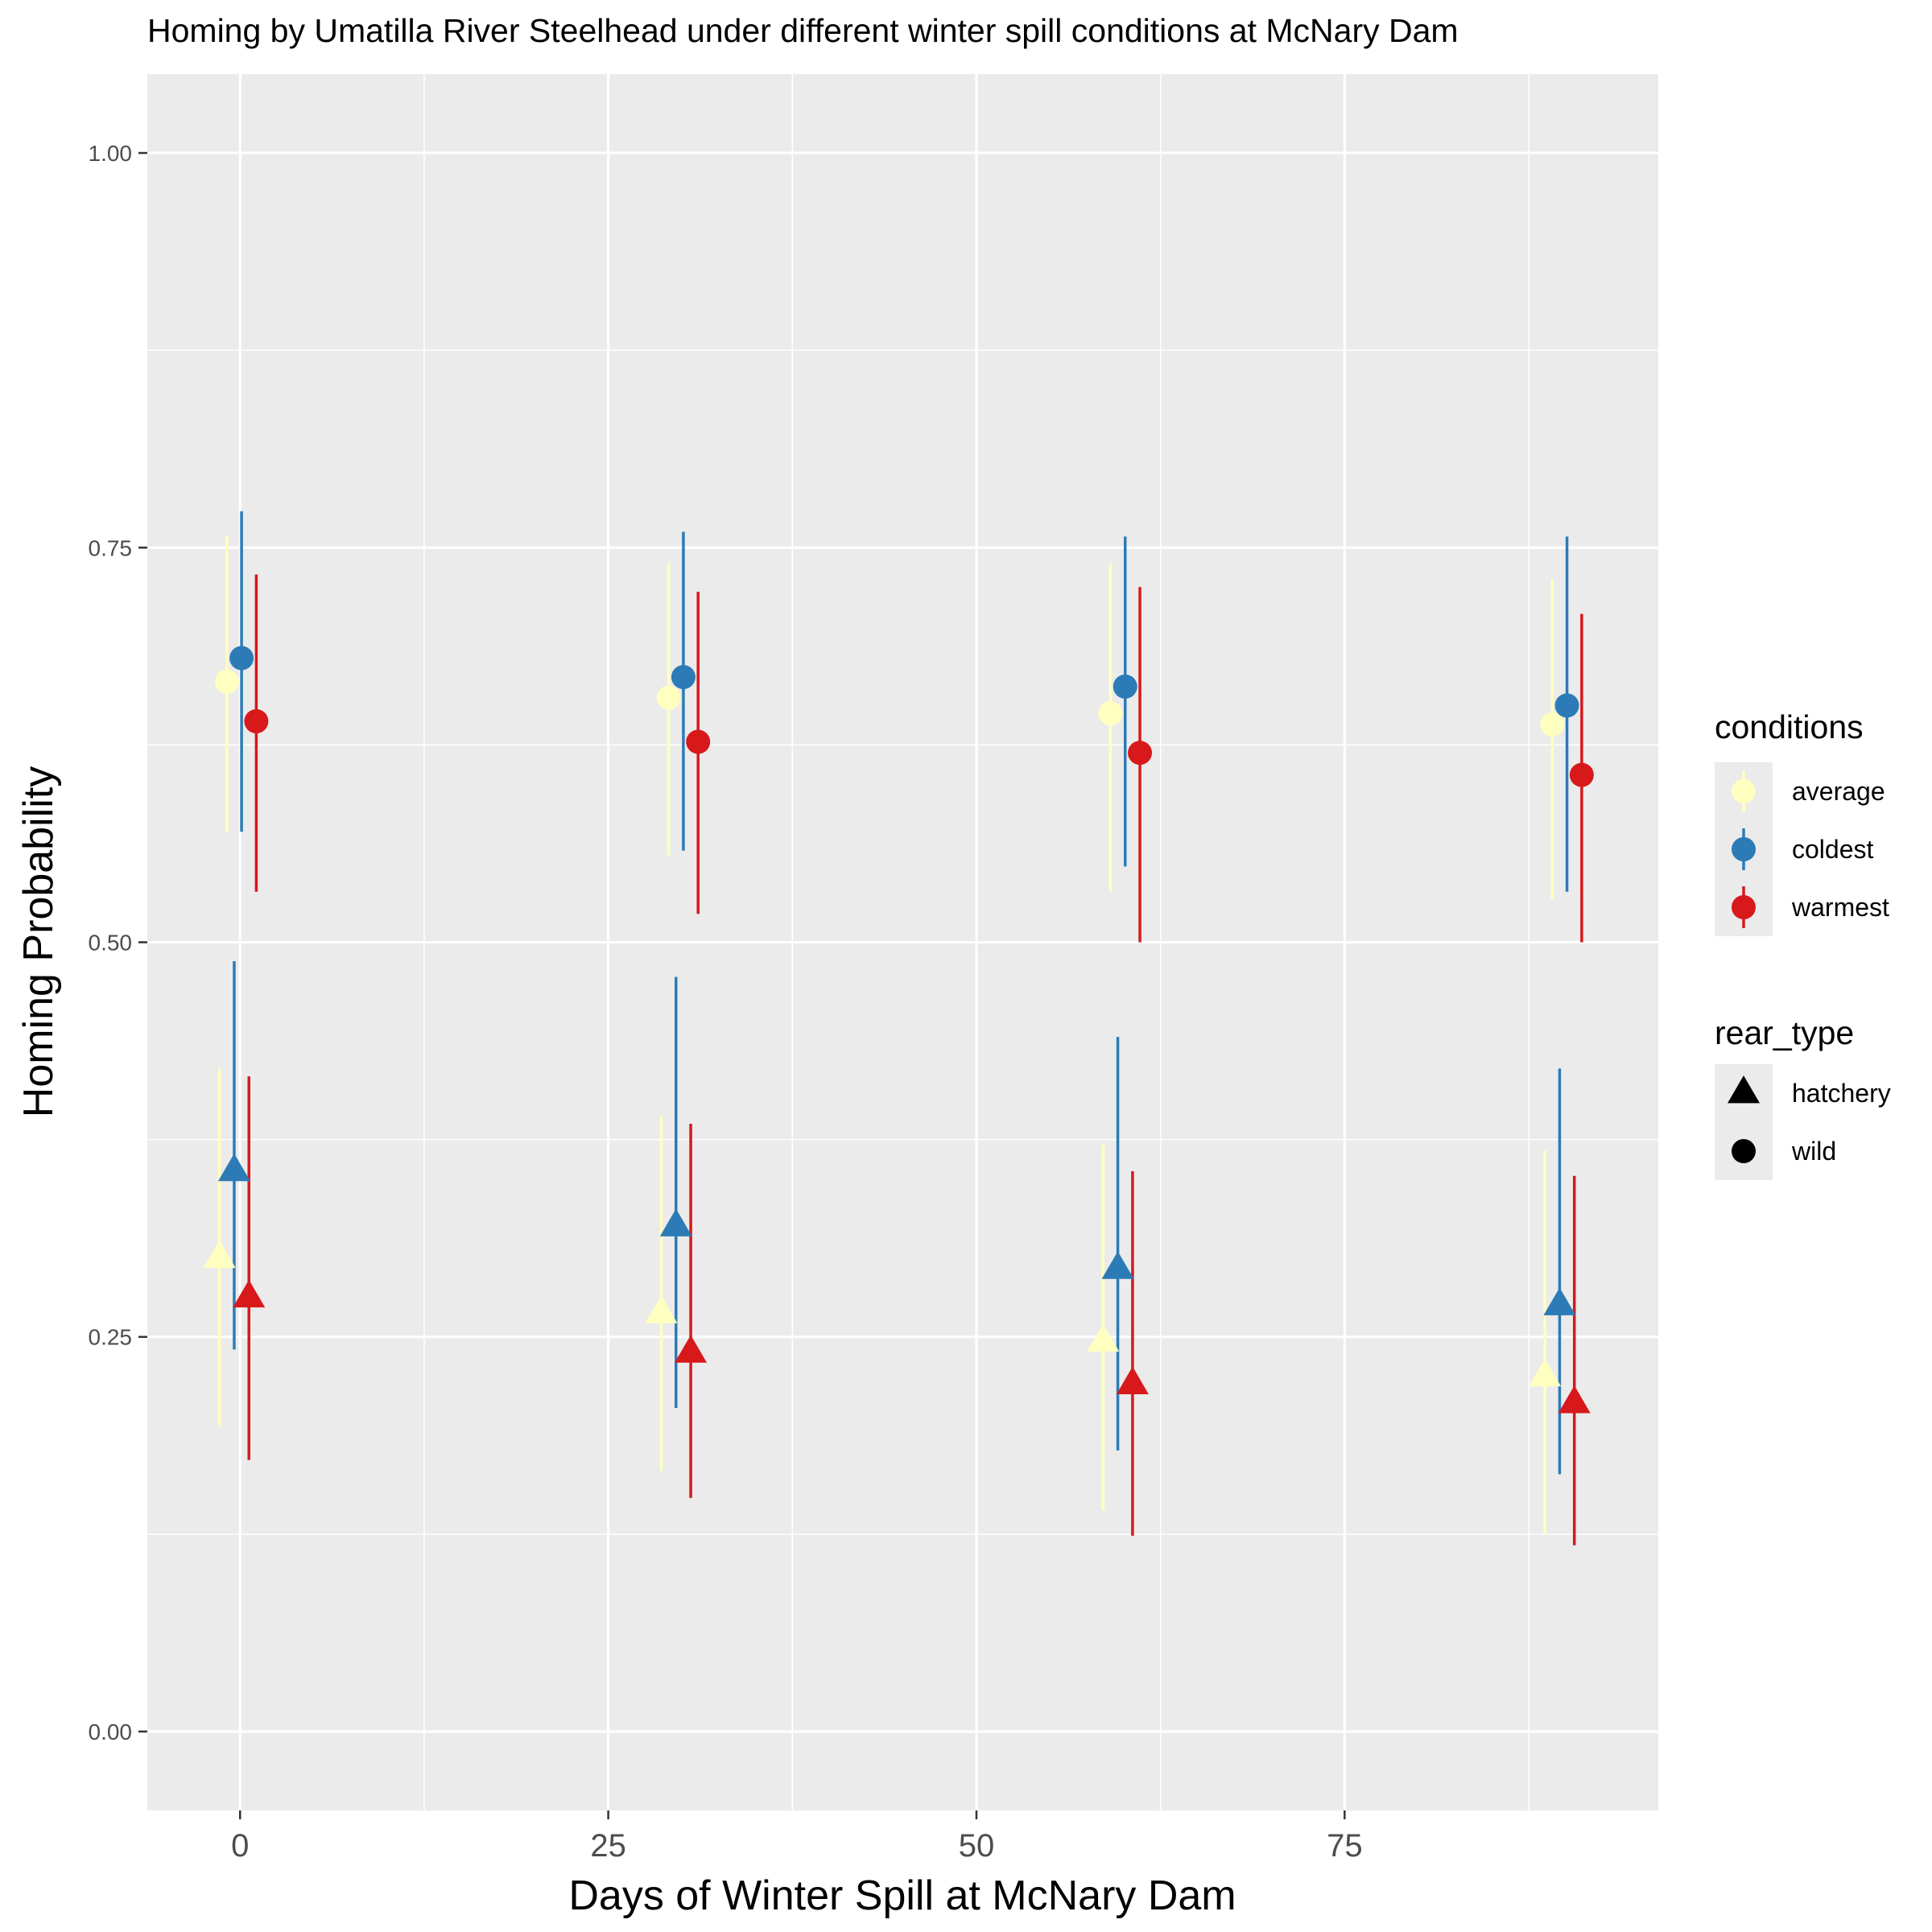 The width and height of the screenshot is (1932, 1932). I want to click on x-tick-label: 50, so click(977, 1846).